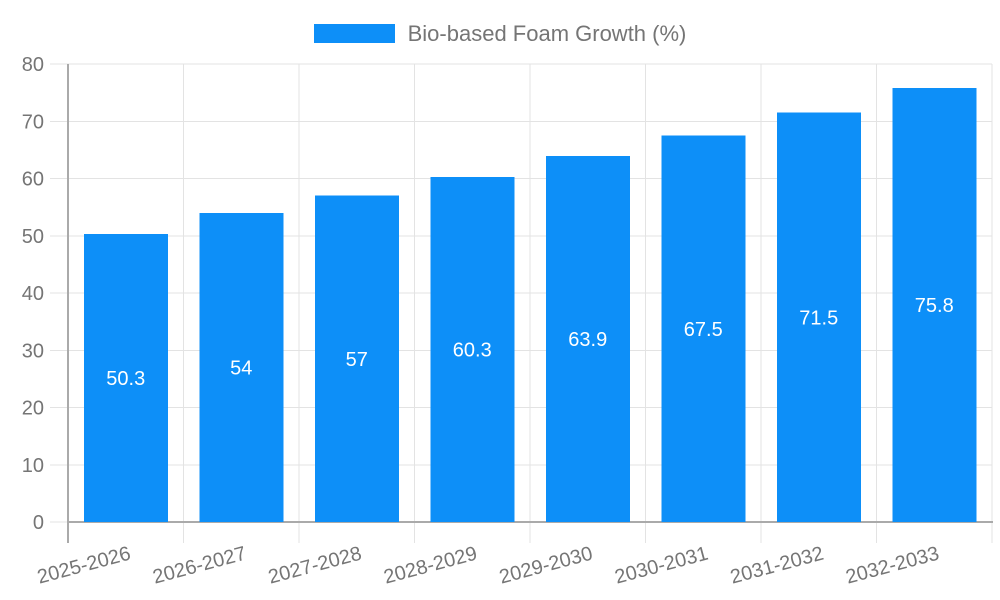 Image resolution: width=1000 pixels, height=600 pixels. I want to click on legend: Bio-based Foam Growth (%), so click(500, 33).